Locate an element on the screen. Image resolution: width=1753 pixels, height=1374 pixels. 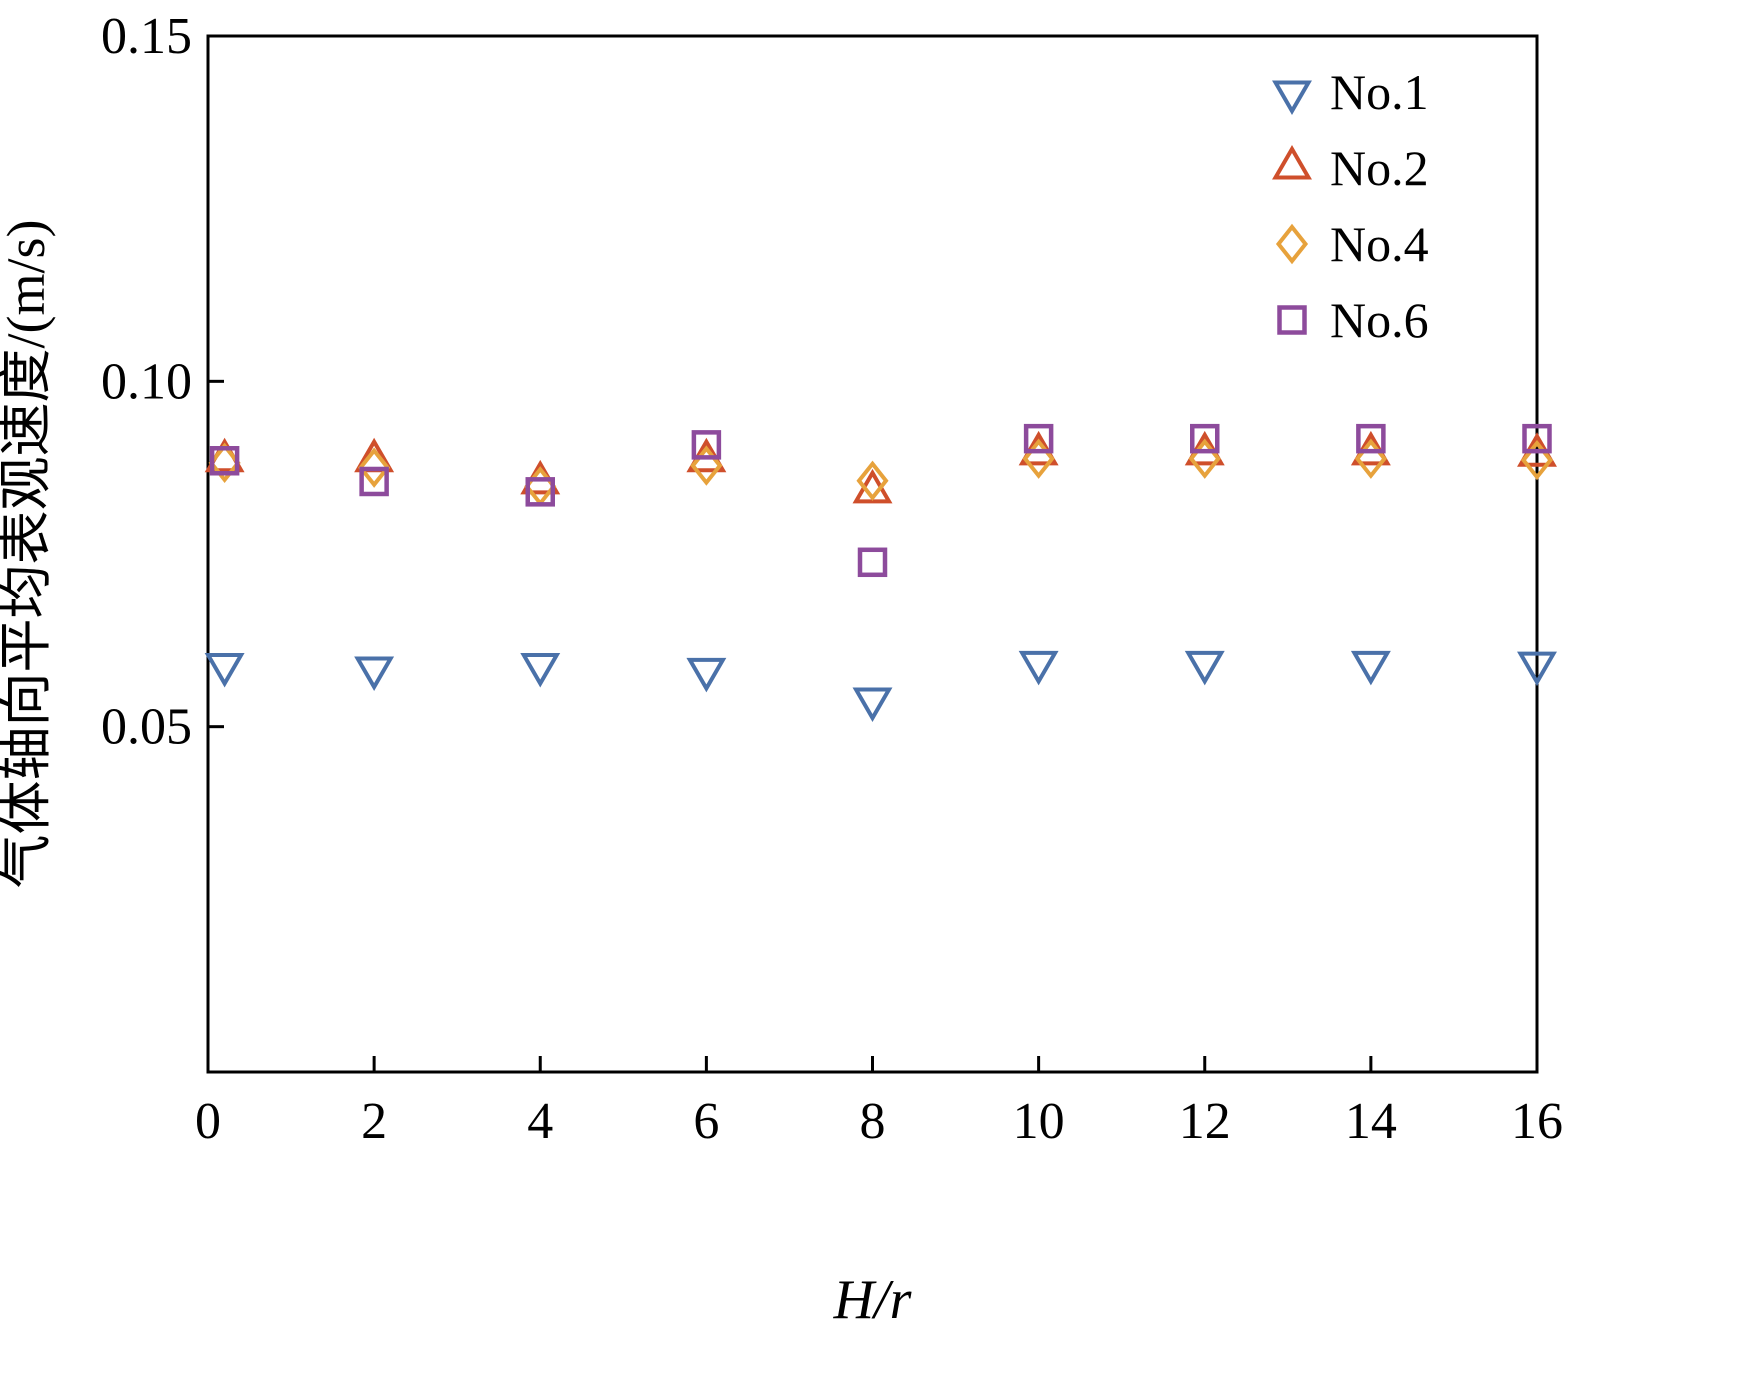
x-axis-tick-label: 2 is located at coordinates (374, 1121).